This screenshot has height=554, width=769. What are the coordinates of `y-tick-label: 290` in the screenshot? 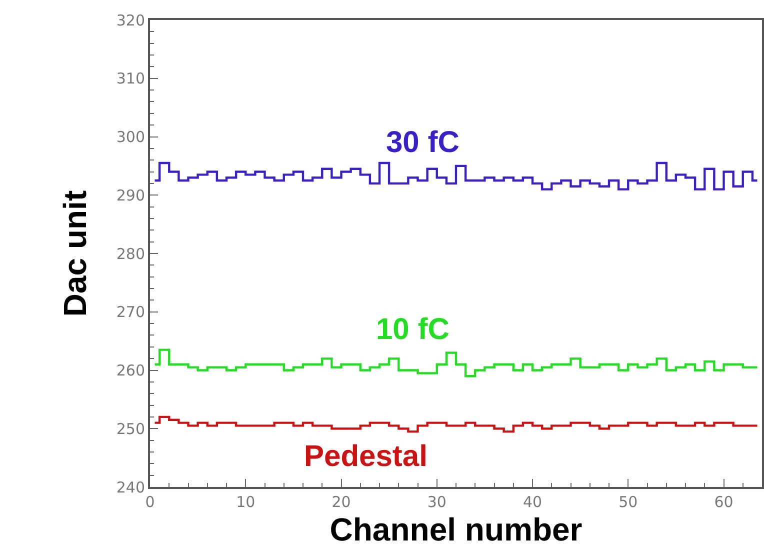 It's located at (130, 195).